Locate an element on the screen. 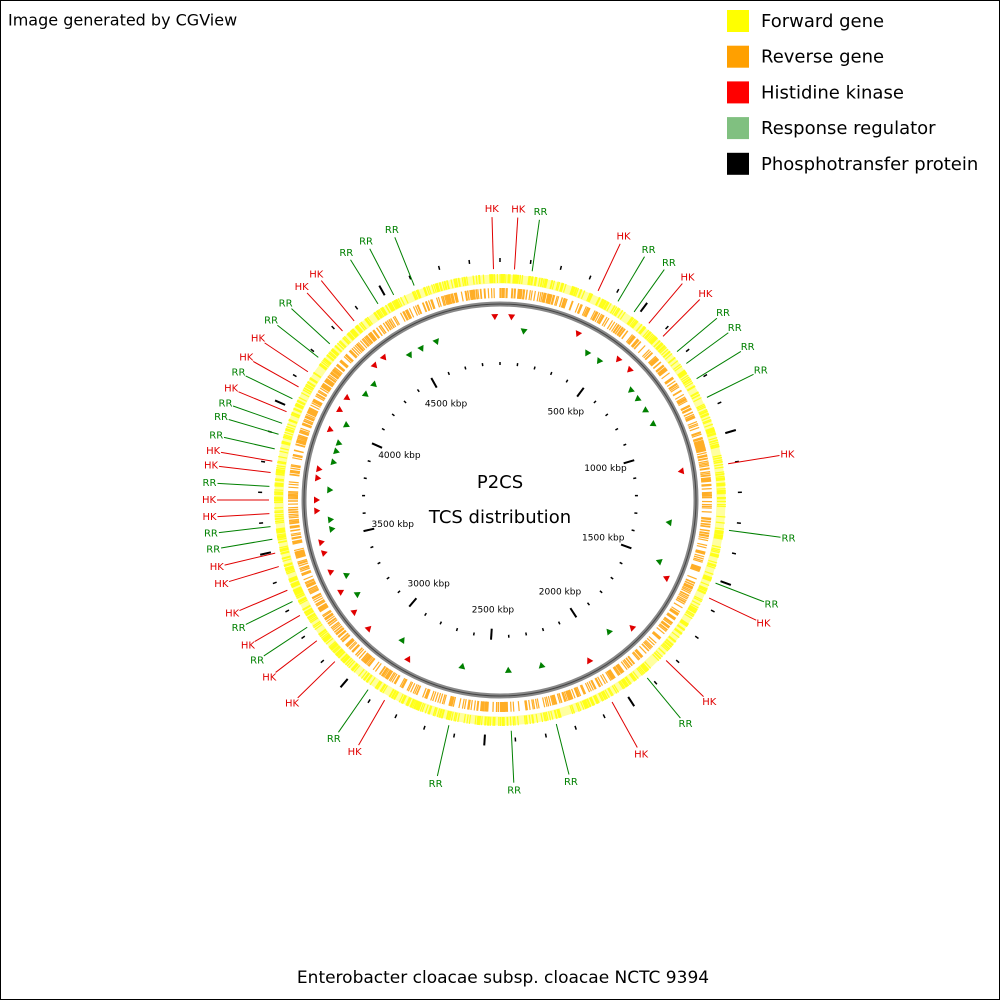 This screenshot has height=1000, width=1000. credit: Image generated by CGView is located at coordinates (122, 20).